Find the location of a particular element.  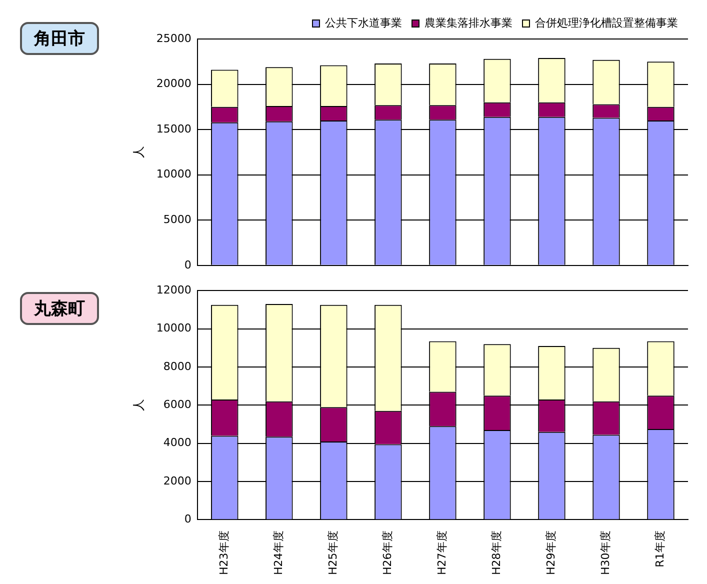

x-tick-label: H29年度 is located at coordinates (551, 553).